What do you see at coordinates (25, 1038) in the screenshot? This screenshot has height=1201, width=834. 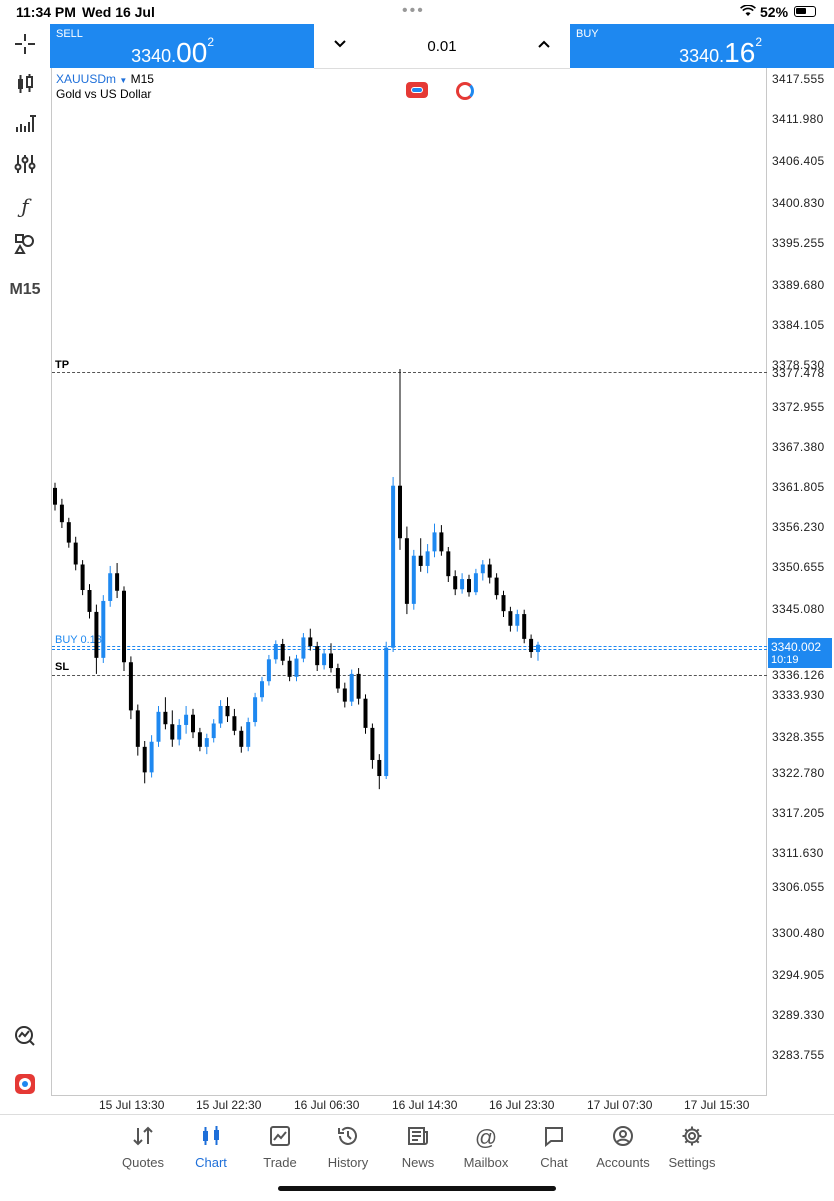 I see `trading-signals-icon` at bounding box center [25, 1038].